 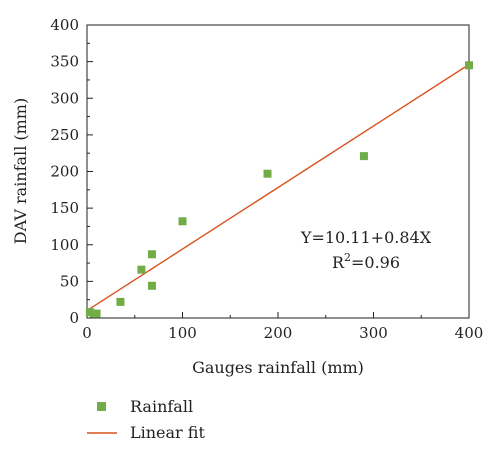 I want to click on y-tick-label: 0, so click(x=74, y=318).